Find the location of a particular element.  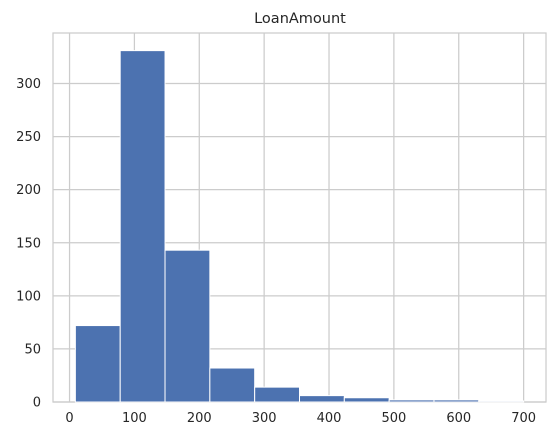

x-tick-label: 500 is located at coordinates (393, 418).